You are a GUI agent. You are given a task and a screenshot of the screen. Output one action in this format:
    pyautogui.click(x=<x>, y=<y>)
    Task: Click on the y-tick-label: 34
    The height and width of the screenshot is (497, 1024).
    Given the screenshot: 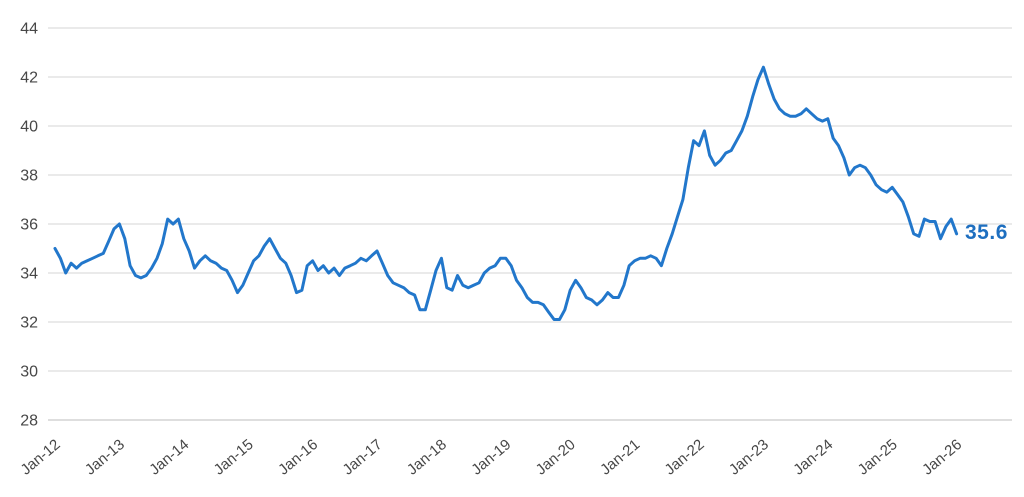 What is the action you would take?
    pyautogui.click(x=29, y=274)
    